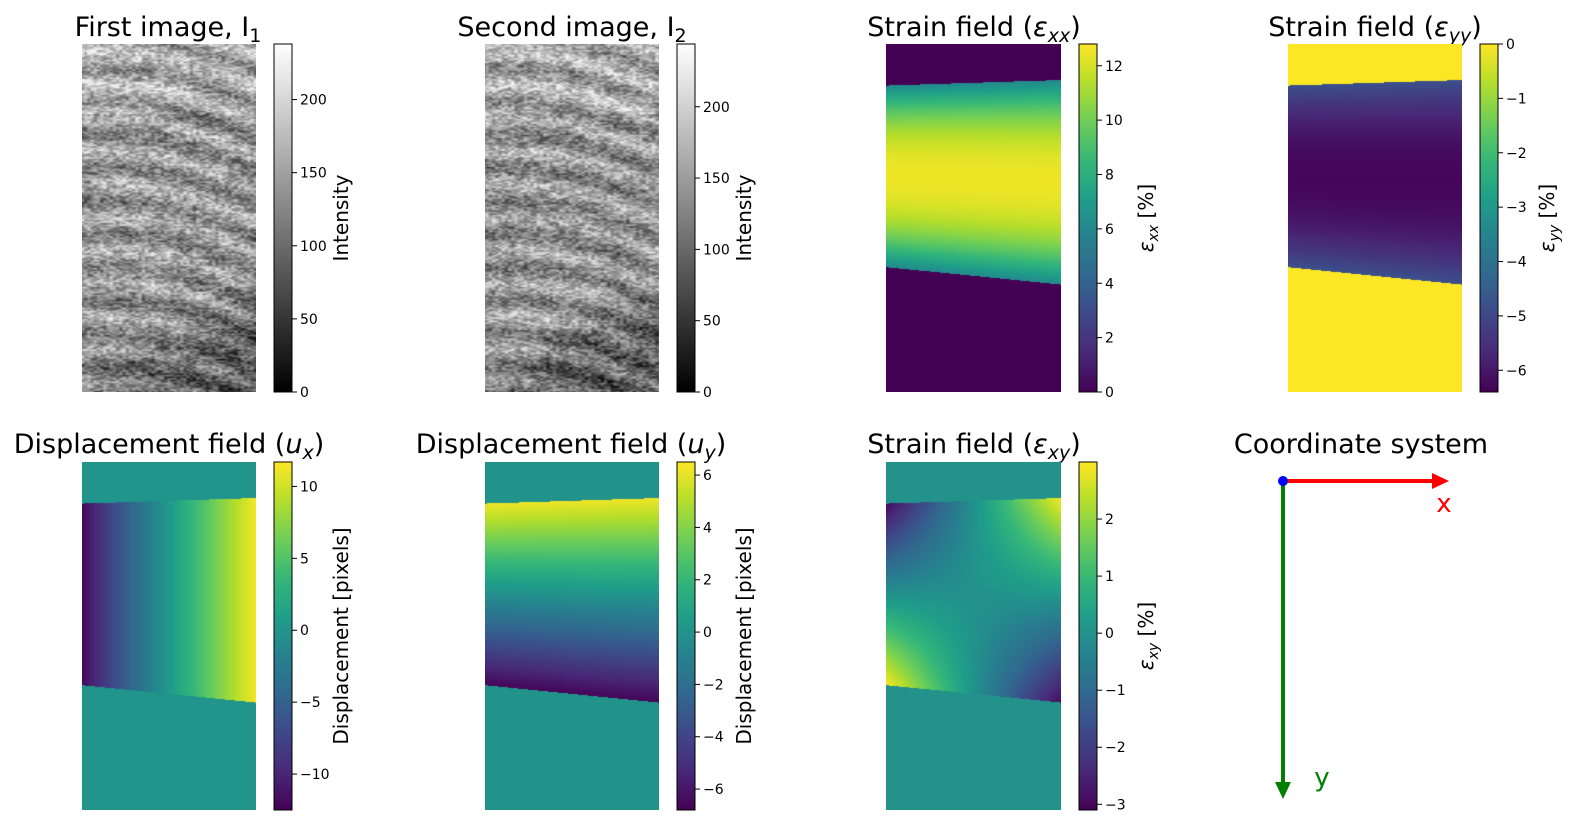 This screenshot has width=1577, height=827. Describe the element at coordinates (1109, 176) in the screenshot. I see `colorbar-tick-label: 8` at that location.